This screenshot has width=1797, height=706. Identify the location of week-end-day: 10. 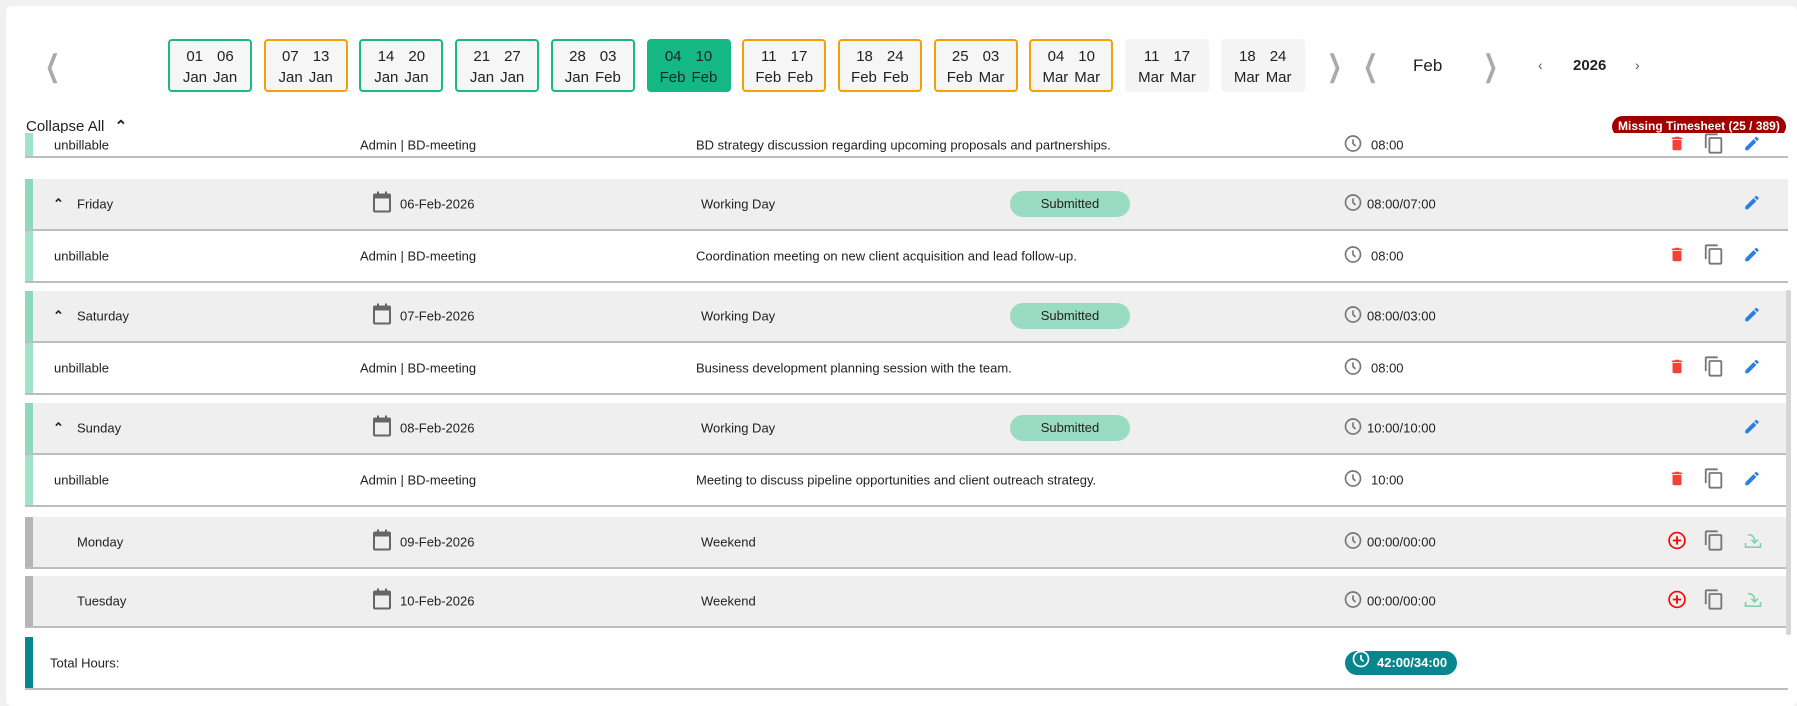
(704, 56).